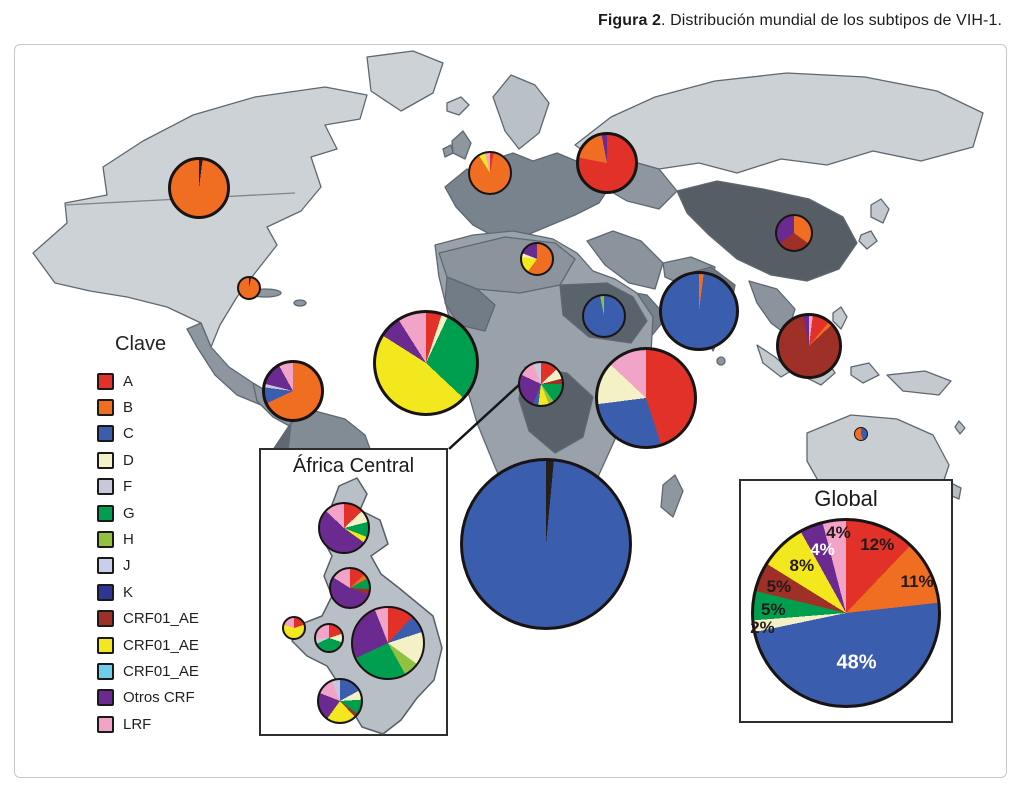 Image resolution: width=1024 pixels, height=795 pixels. Describe the element at coordinates (699, 311) in the screenshot. I see `pie-india` at that location.